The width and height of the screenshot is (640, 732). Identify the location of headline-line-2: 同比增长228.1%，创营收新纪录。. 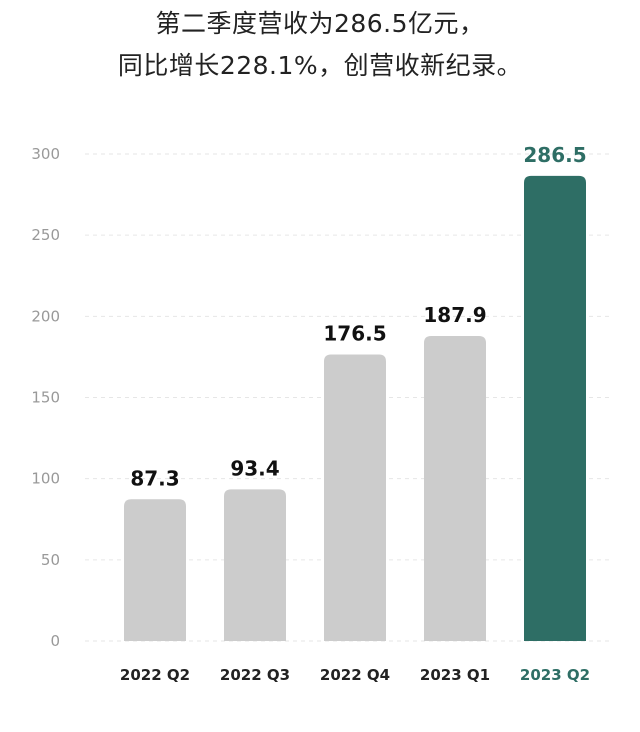
(320, 65).